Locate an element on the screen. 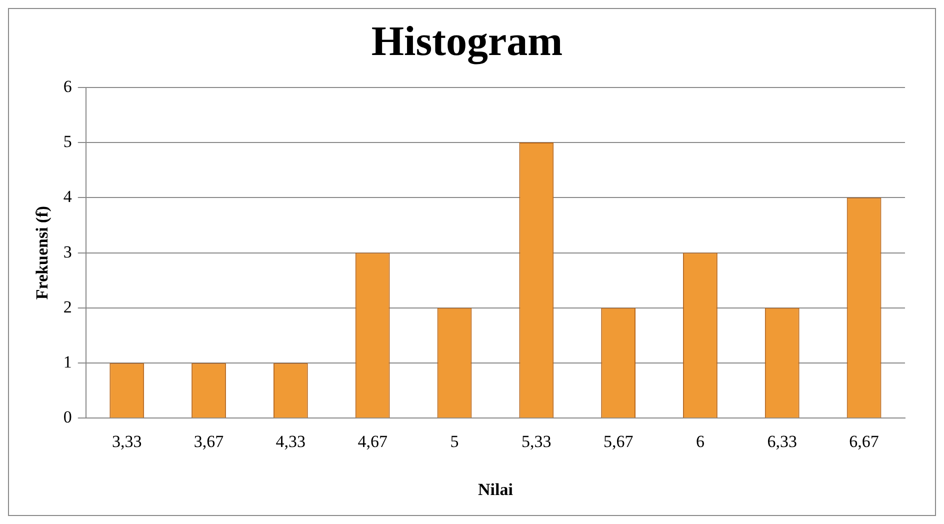 Image resolution: width=944 pixels, height=524 pixels. x-tick-label: 5 is located at coordinates (454, 441).